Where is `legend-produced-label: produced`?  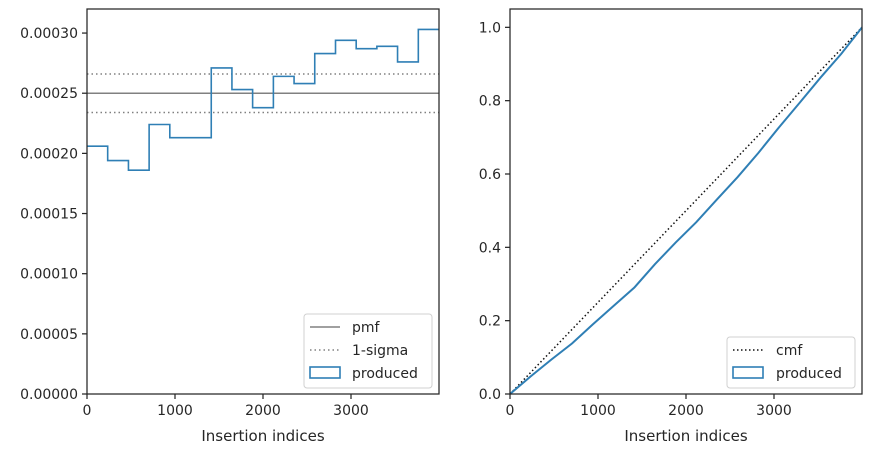
legend-produced-label: produced is located at coordinates (385, 374).